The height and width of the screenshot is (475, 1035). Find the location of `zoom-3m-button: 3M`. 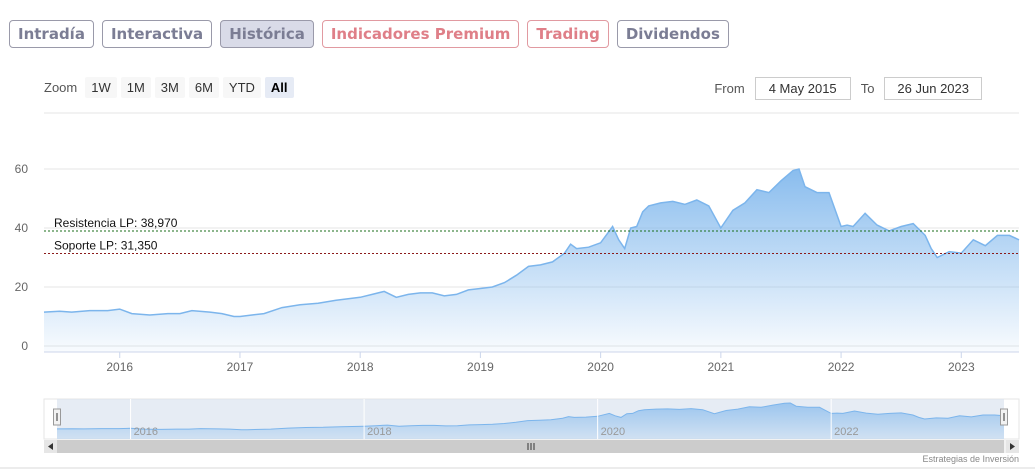

zoom-3m-button: 3M is located at coordinates (169, 87).